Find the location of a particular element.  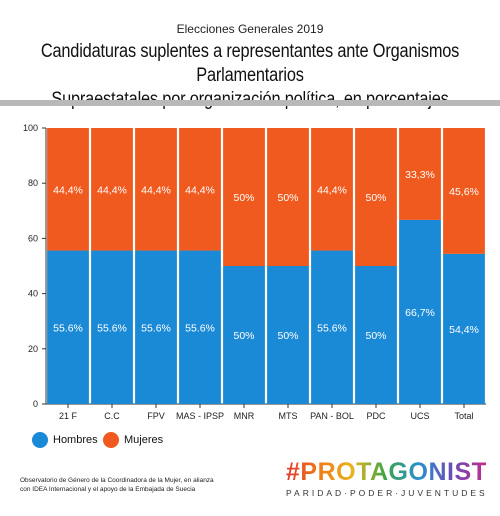

data-label-mujeres-1: 44,4% is located at coordinates (112, 190).